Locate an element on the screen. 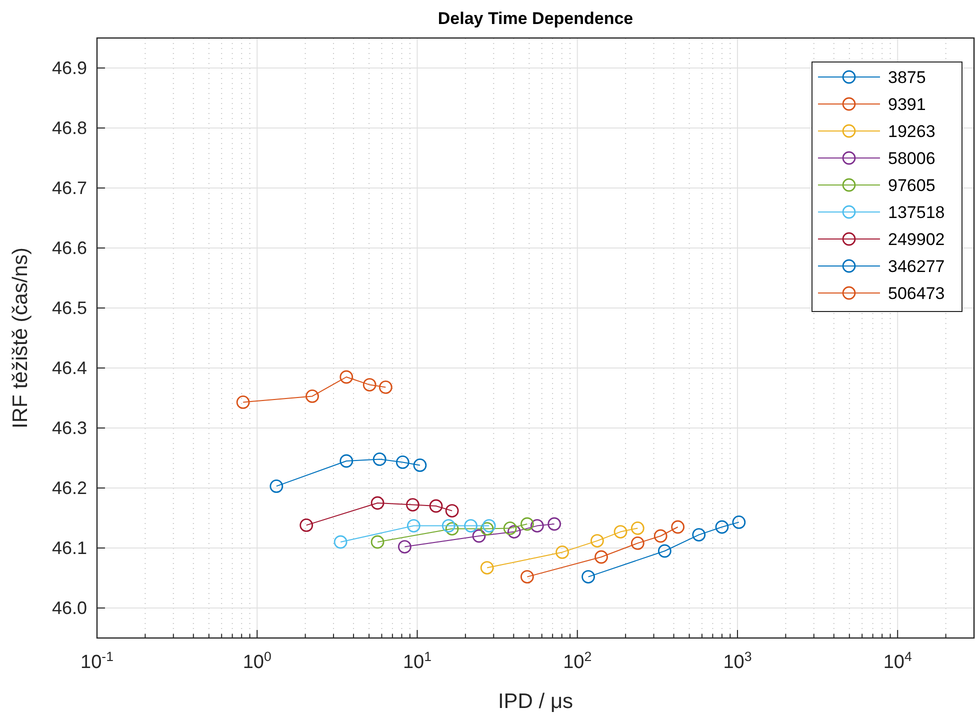  y-tick-label: 46.7 is located at coordinates (69, 188).